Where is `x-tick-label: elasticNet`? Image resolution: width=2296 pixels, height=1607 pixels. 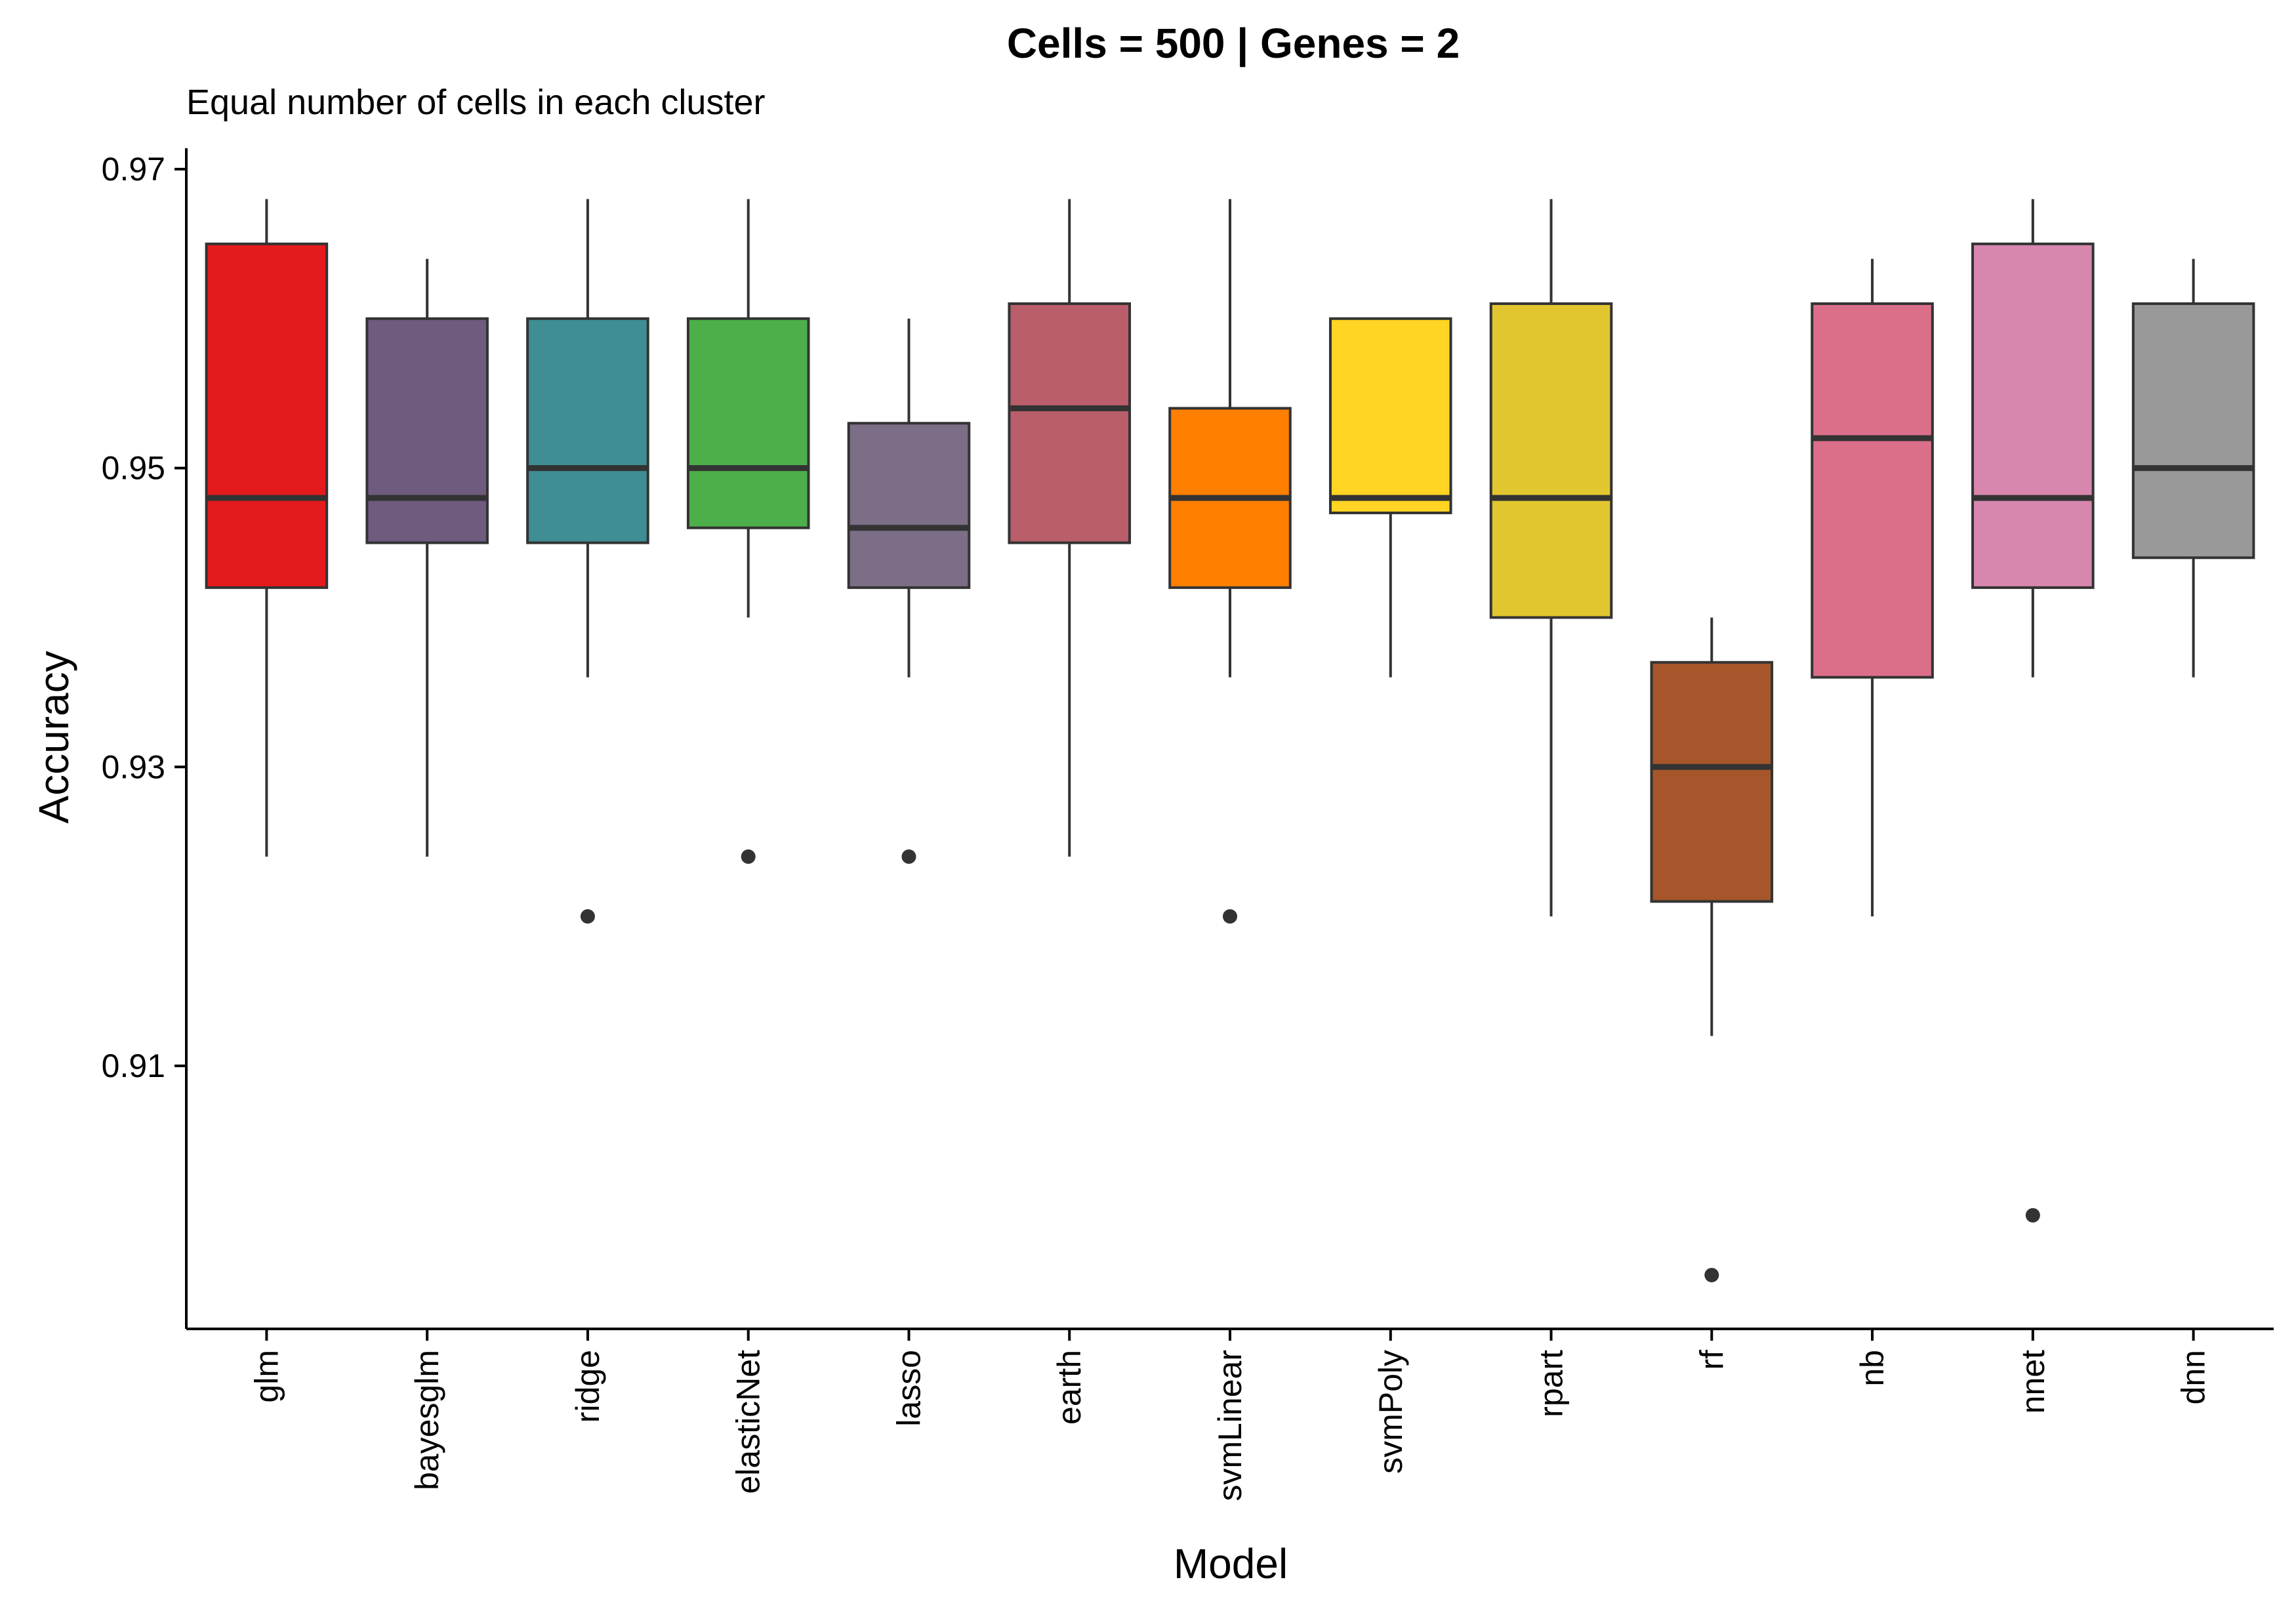 x-tick-label: elasticNet is located at coordinates (748, 1422).